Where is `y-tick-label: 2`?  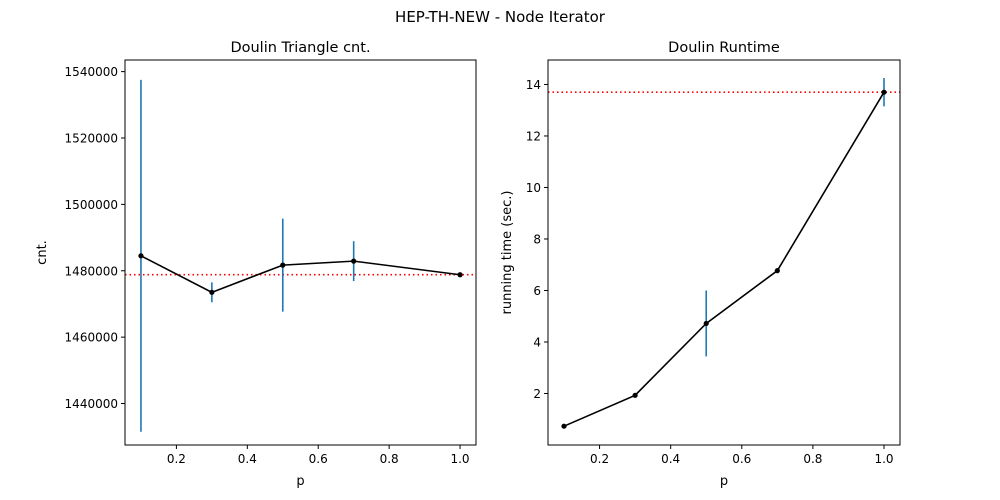 y-tick-label: 2 is located at coordinates (537, 394).